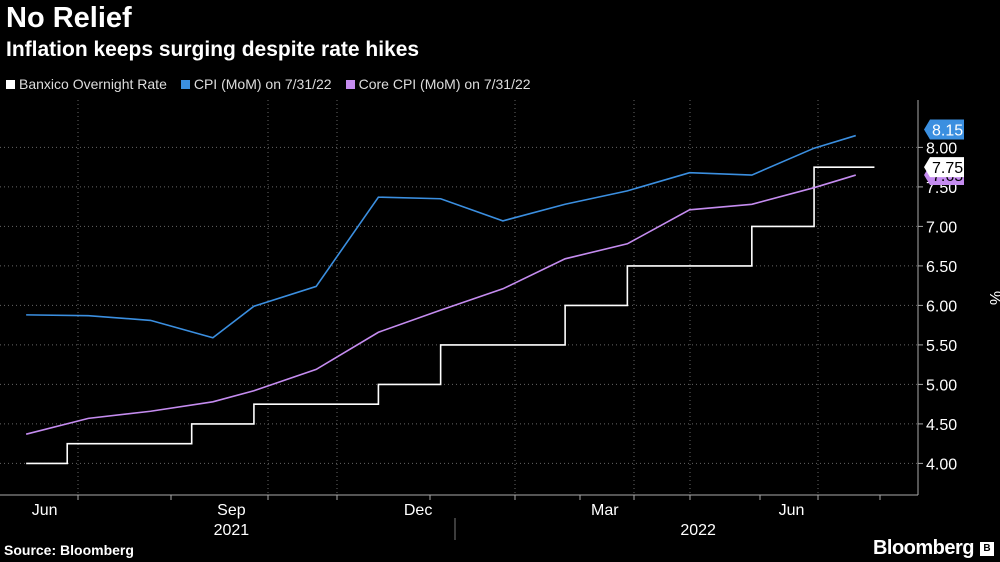  Describe the element at coordinates (232, 530) in the screenshot. I see `x-year-label: 2021` at that location.